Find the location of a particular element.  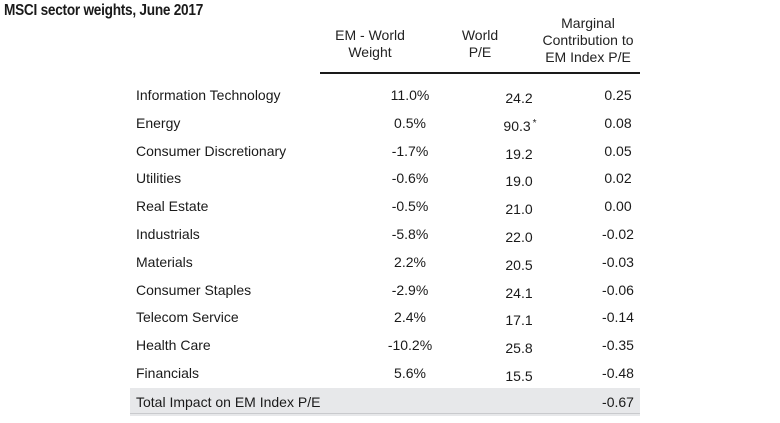

pe-value: 22.0 is located at coordinates (519, 236).